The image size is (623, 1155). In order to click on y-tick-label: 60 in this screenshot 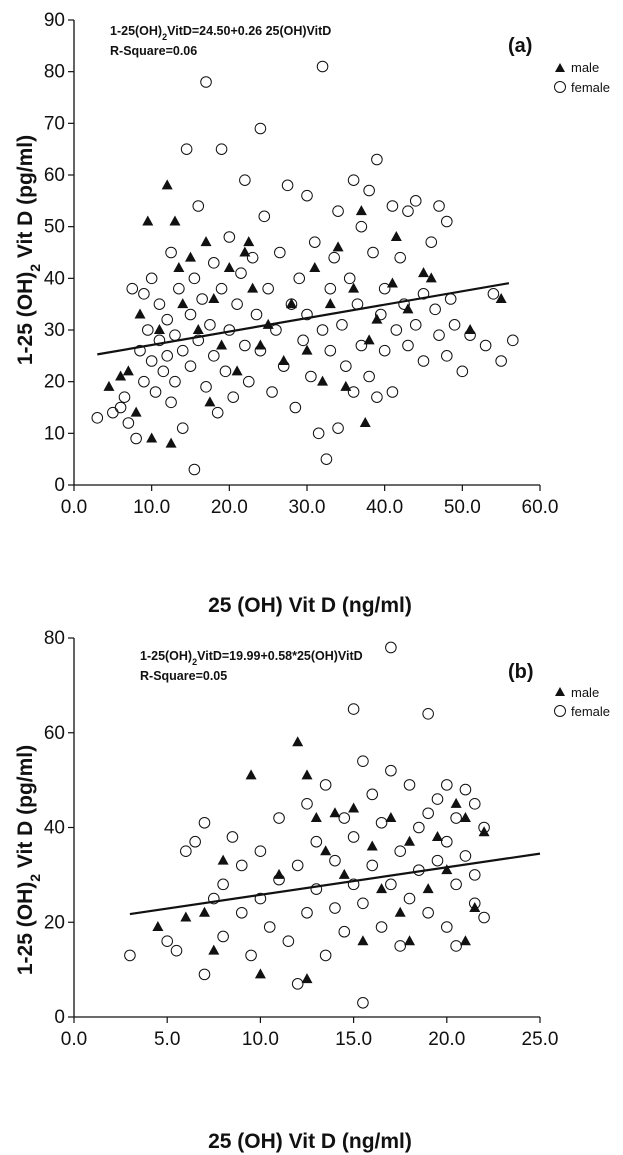, I will do `click(54, 175)`.